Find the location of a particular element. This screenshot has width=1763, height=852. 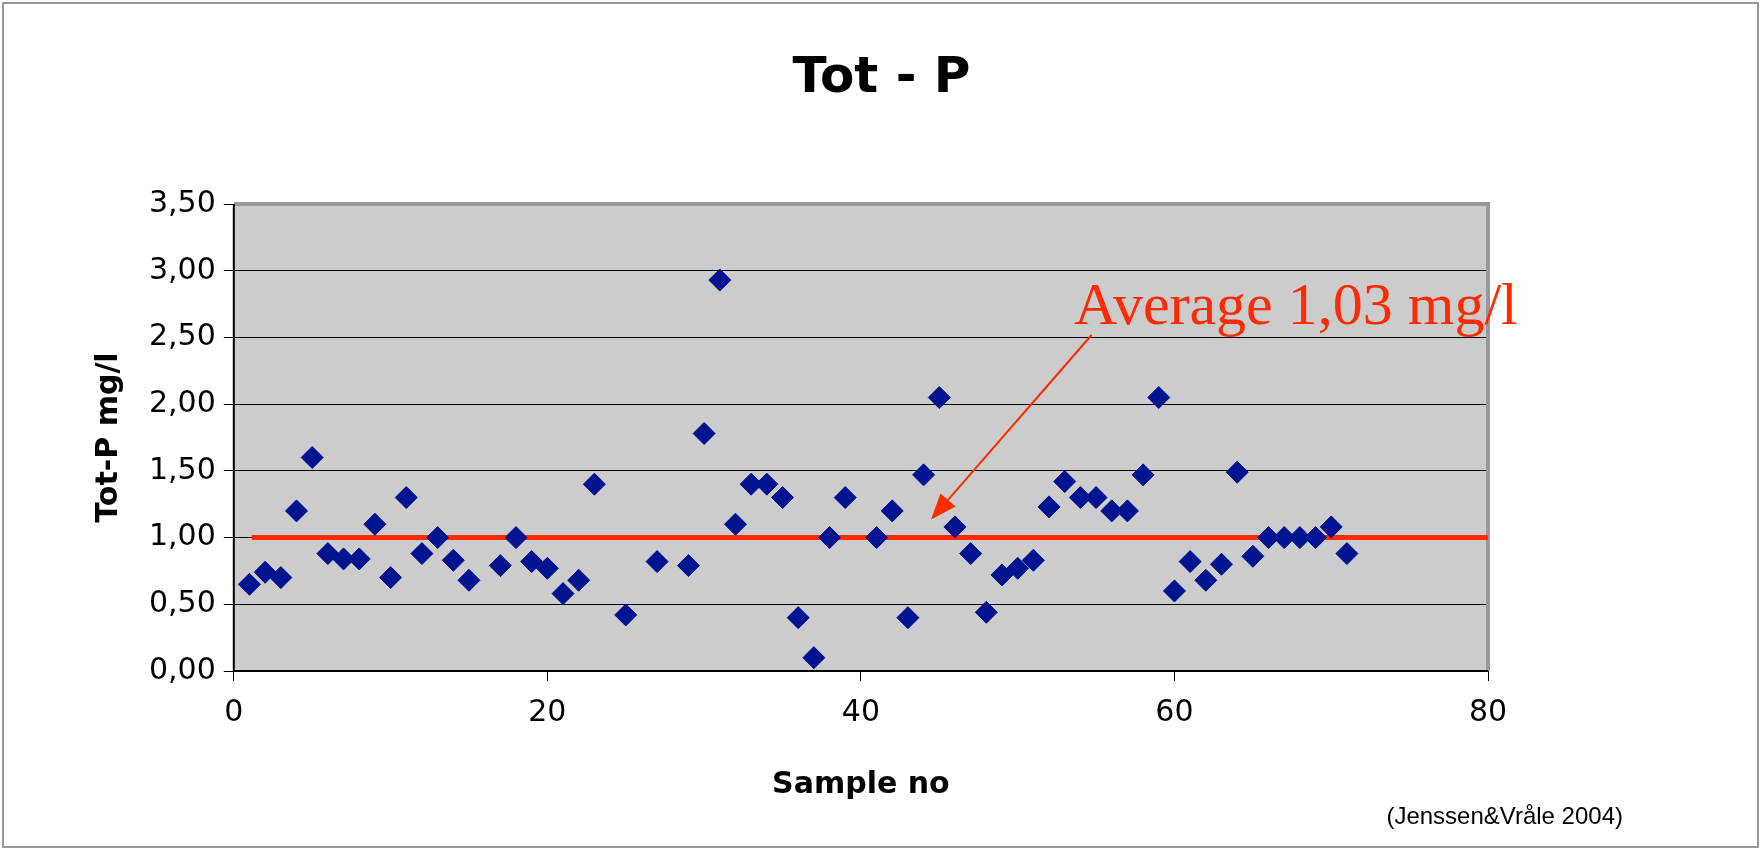

x-tick-label: 40 is located at coordinates (860, 710).